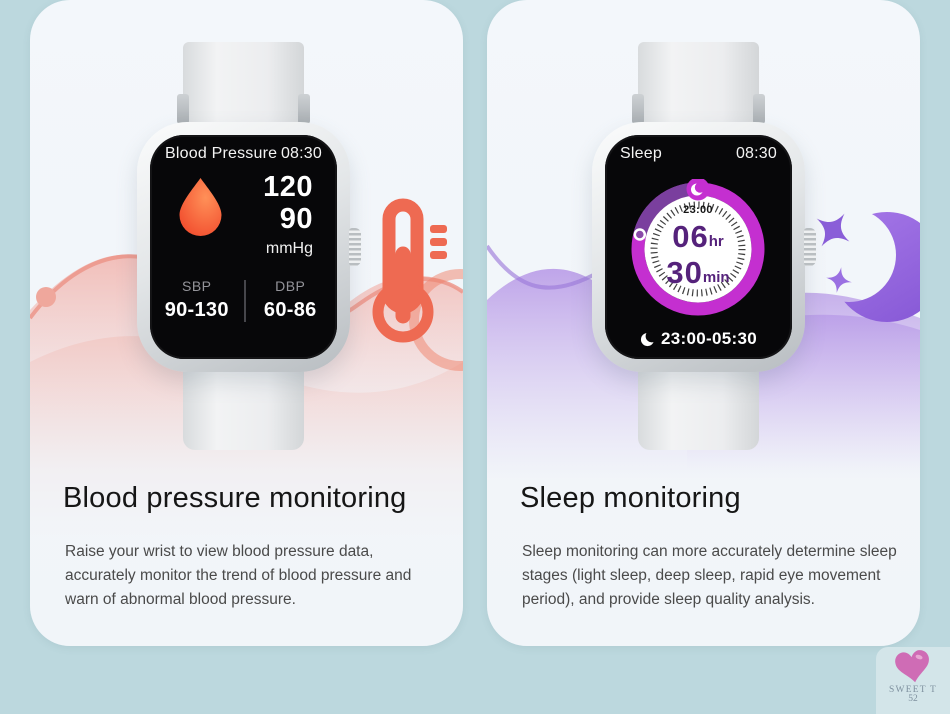 The image size is (950, 714). I want to click on screen-app-title: Blood Pressure, so click(221, 153).